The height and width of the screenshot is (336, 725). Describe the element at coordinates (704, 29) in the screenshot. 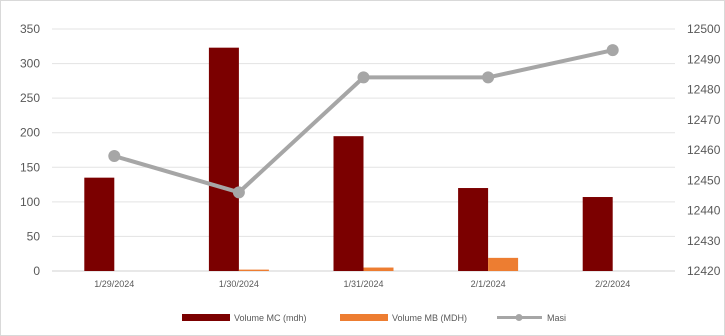

I see `y-right-tick-label: 12500` at that location.